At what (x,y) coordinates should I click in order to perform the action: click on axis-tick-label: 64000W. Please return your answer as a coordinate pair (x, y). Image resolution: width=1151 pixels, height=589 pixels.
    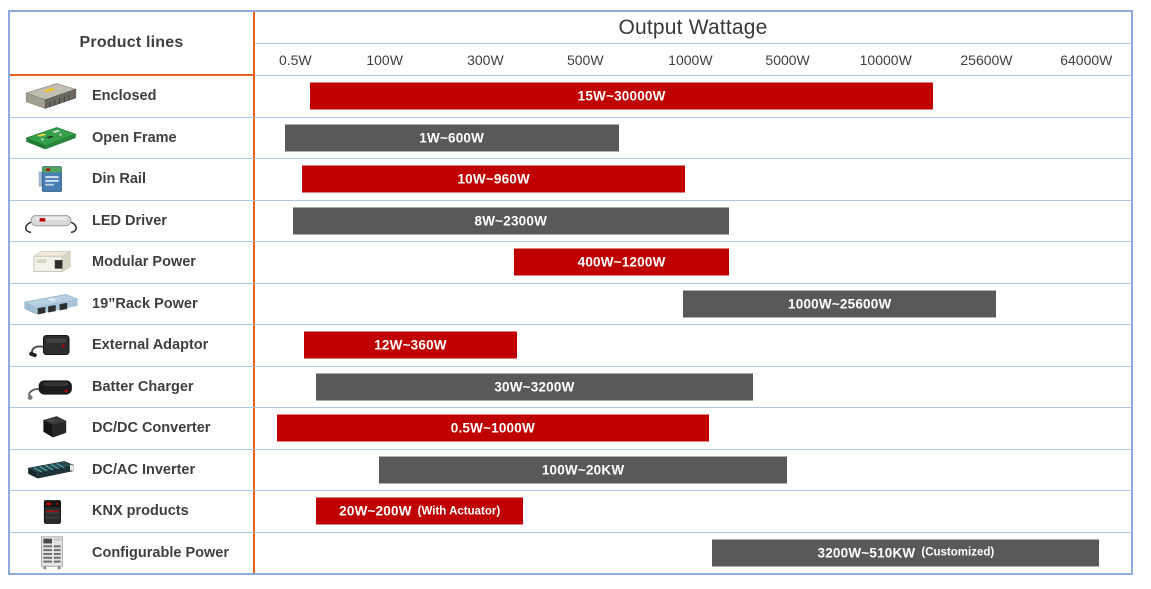
    Looking at the image, I should click on (1086, 59).